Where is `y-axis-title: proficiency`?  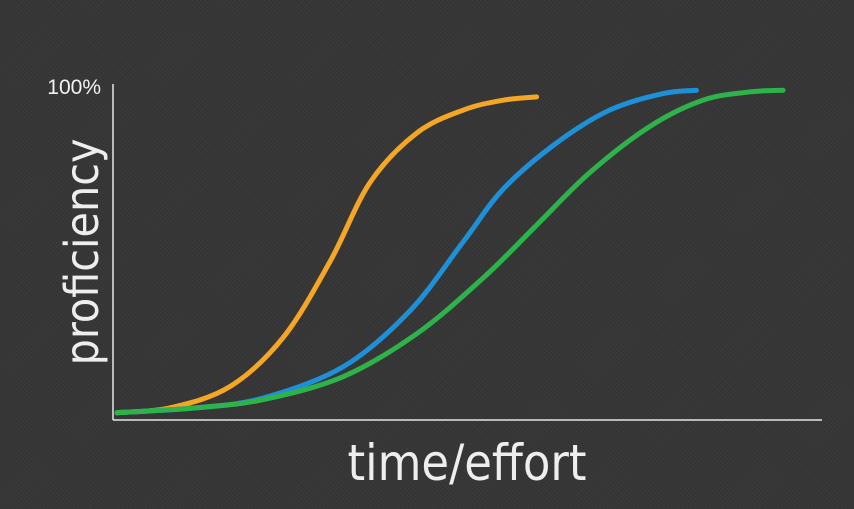
y-axis-title: proficiency is located at coordinates (82, 252).